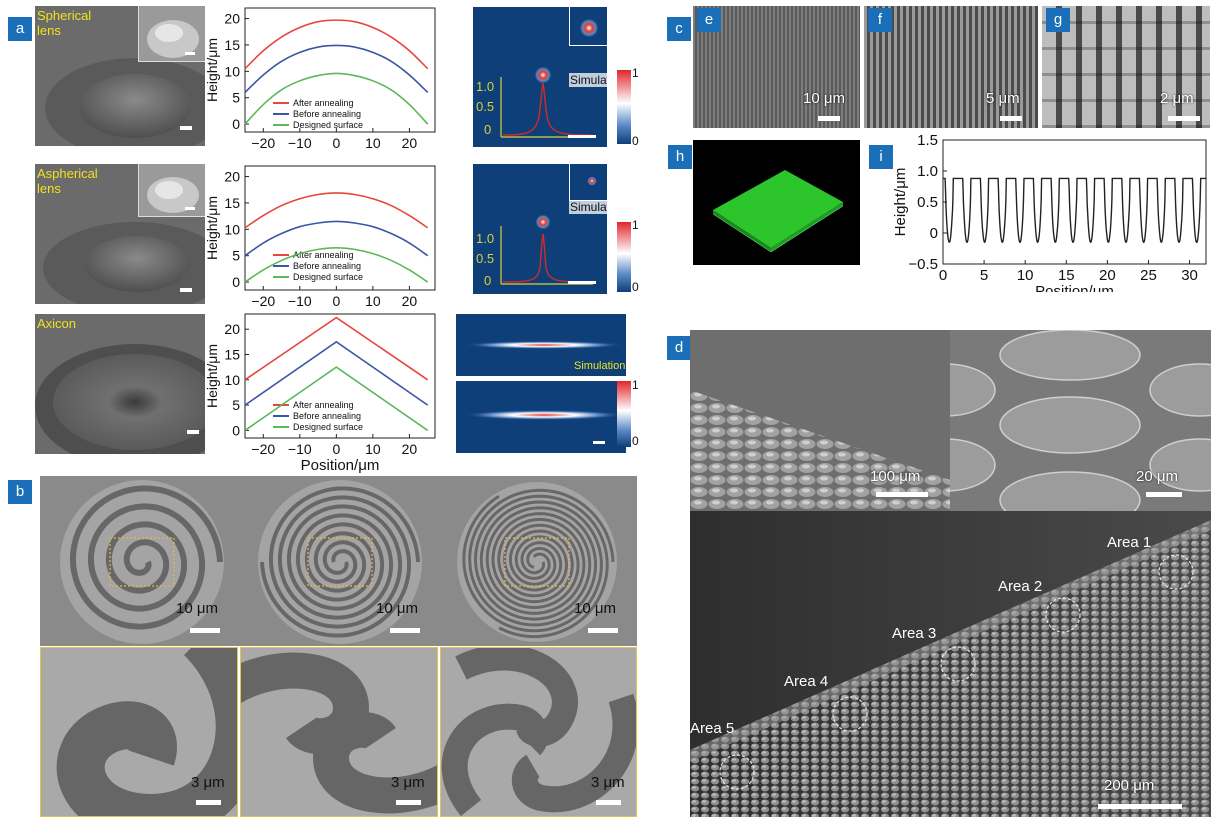  What do you see at coordinates (336, 143) in the screenshot?
I see `x-tick-label: 0` at bounding box center [336, 143].